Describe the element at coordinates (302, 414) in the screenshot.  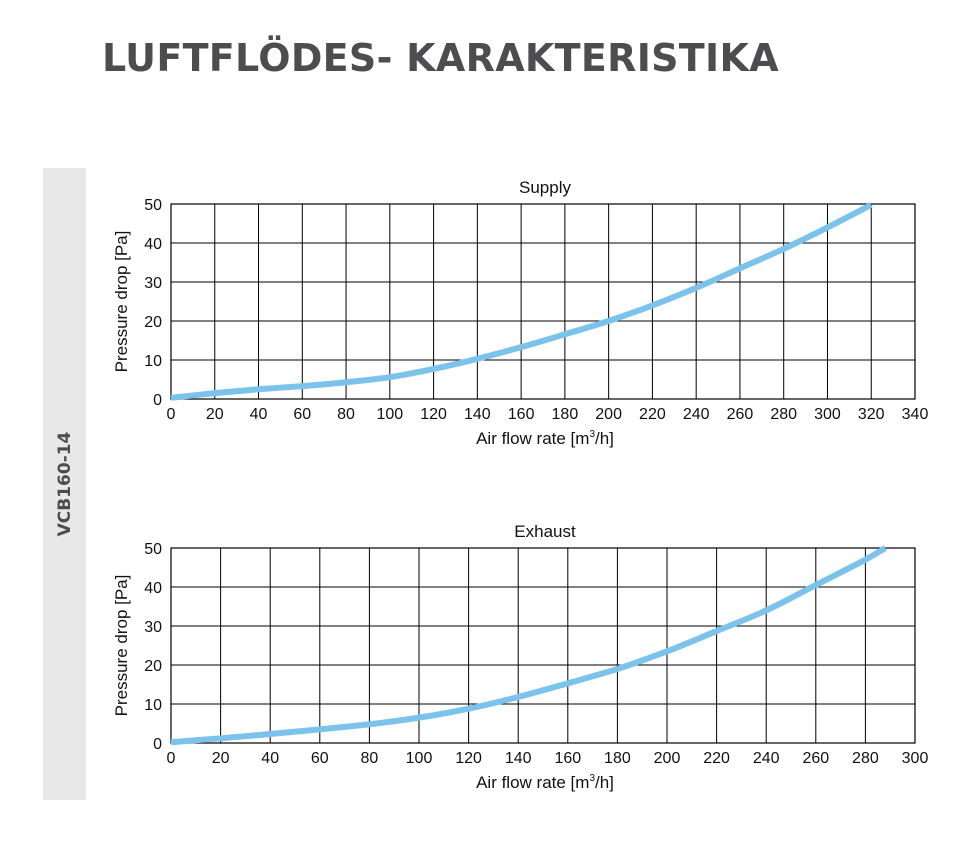
I see `supply-x-tick-label: 60` at that location.